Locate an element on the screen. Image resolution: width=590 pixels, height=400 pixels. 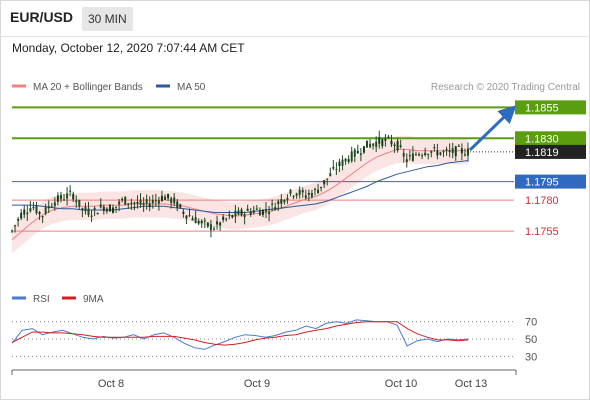
chart-header: EUR/USD 30 MIN is located at coordinates (294, 18).